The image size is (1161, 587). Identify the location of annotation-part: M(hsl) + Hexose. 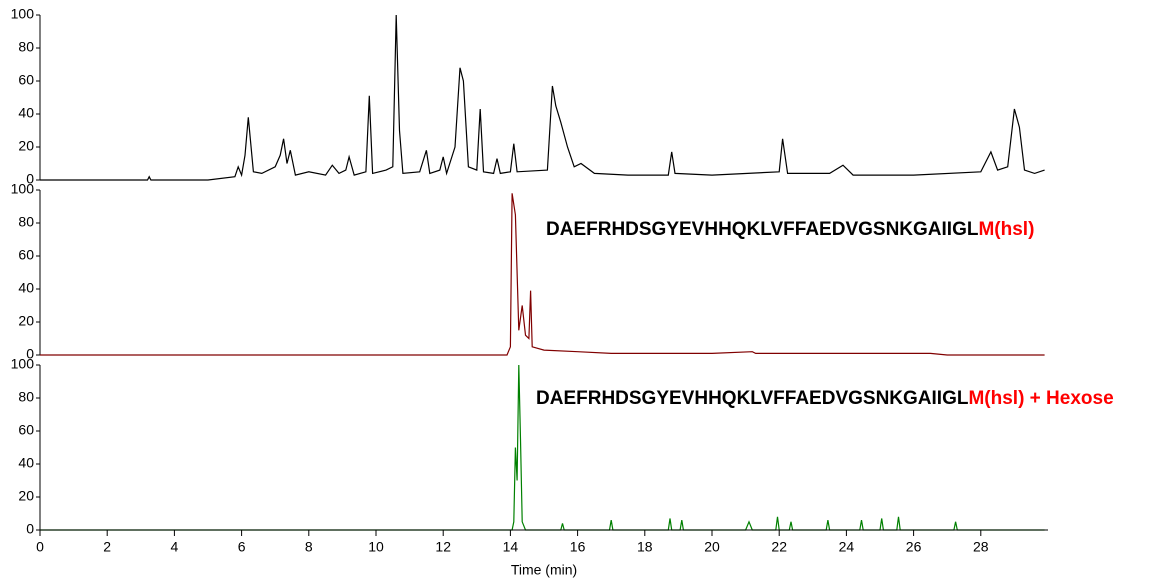
(1040, 398).